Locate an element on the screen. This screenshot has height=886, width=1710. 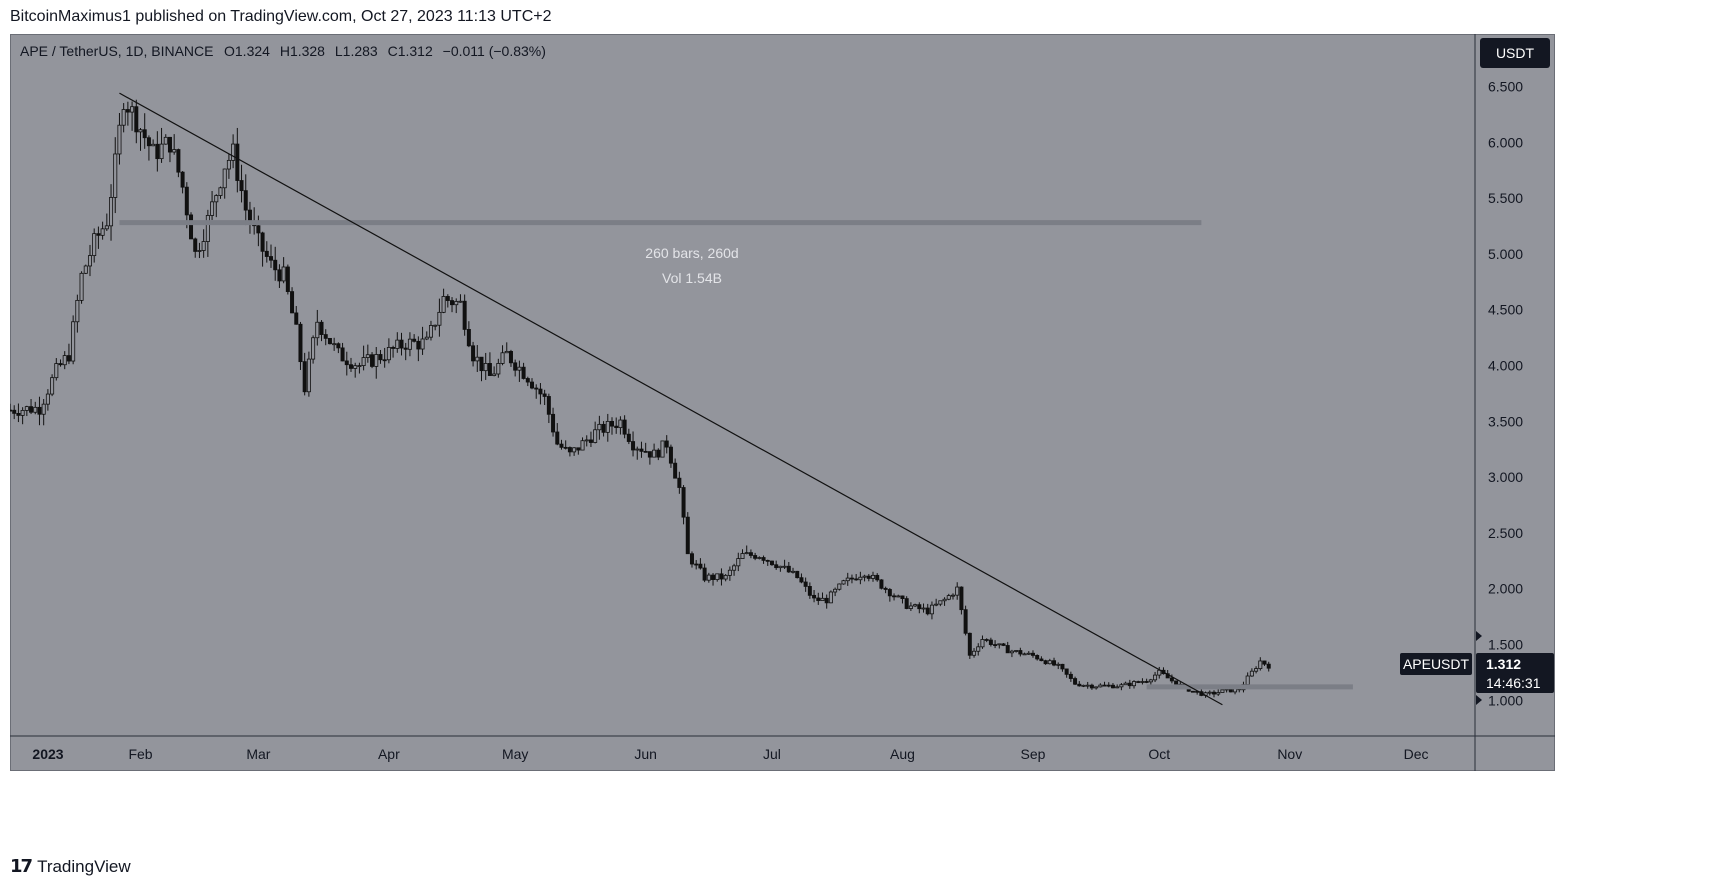
time-tick-label: May is located at coordinates (515, 754).